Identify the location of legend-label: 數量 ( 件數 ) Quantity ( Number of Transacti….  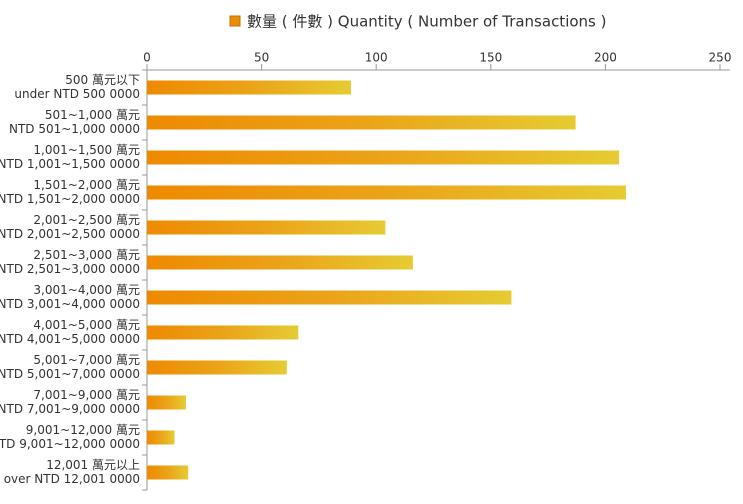
(426, 22).